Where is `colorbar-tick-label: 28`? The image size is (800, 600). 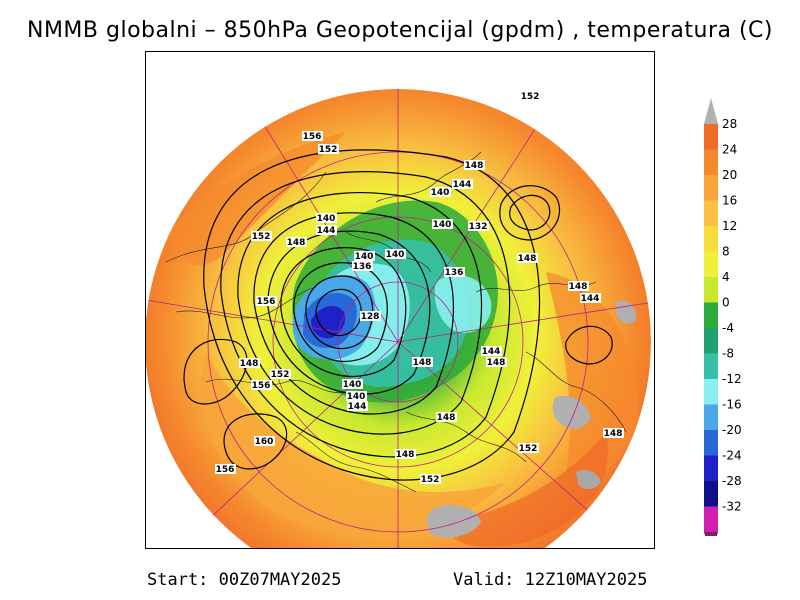 colorbar-tick-label: 28 is located at coordinates (729, 124).